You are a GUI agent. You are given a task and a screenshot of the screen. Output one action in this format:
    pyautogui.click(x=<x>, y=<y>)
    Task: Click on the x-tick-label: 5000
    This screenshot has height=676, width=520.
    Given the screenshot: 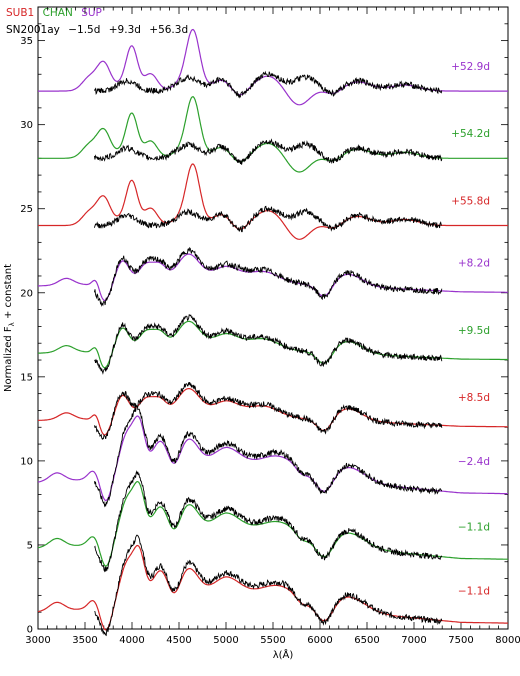 What is the action you would take?
    pyautogui.click(x=225, y=640)
    